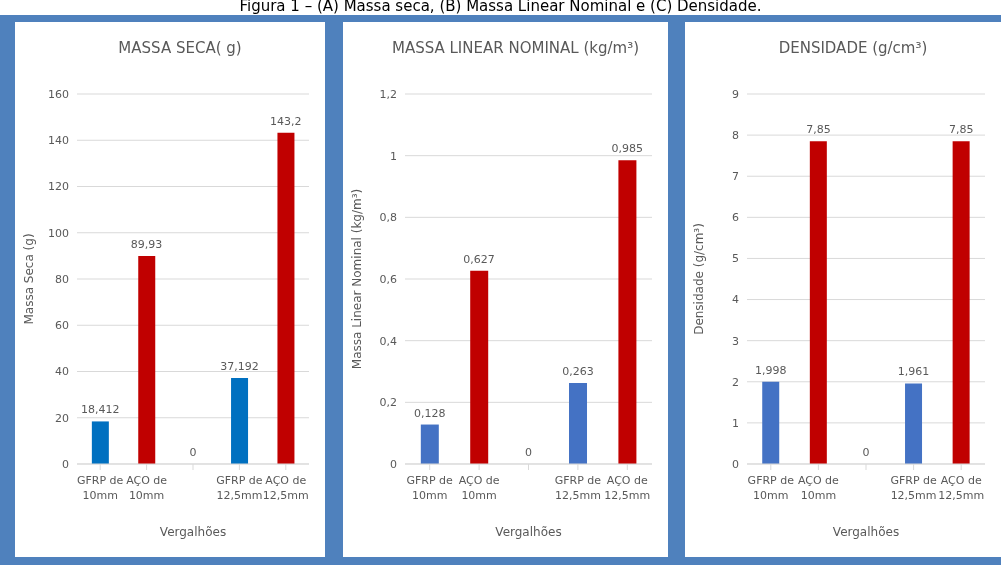 The height and width of the screenshot is (565, 1001). What do you see at coordinates (735, 177) in the screenshot?
I see `y-tick-label: 7` at bounding box center [735, 177].